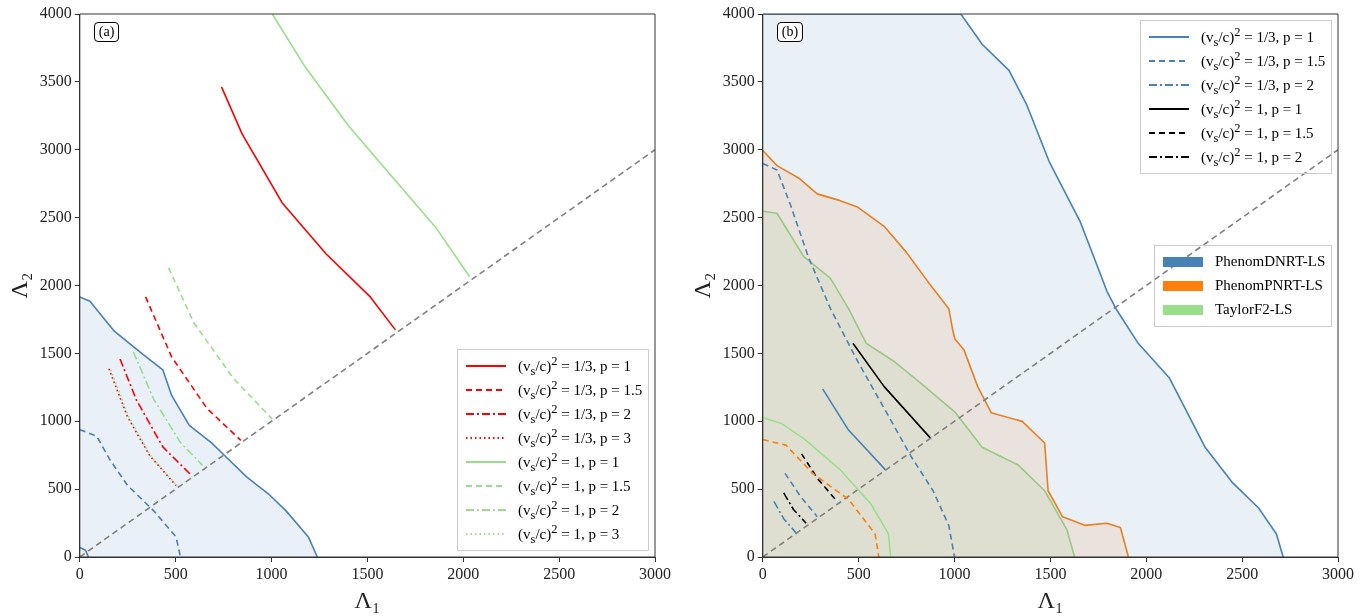  Describe the element at coordinates (106, 32) in the screenshot. I see `annotation: (a)` at that location.